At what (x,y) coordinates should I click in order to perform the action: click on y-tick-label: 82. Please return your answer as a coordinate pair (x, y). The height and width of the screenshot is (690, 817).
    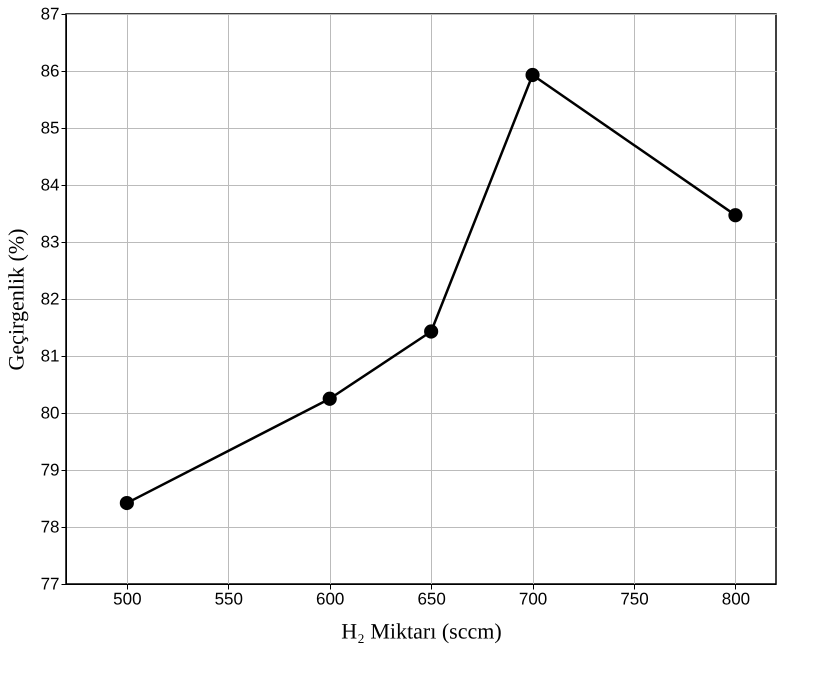
    Looking at the image, I should click on (50, 299).